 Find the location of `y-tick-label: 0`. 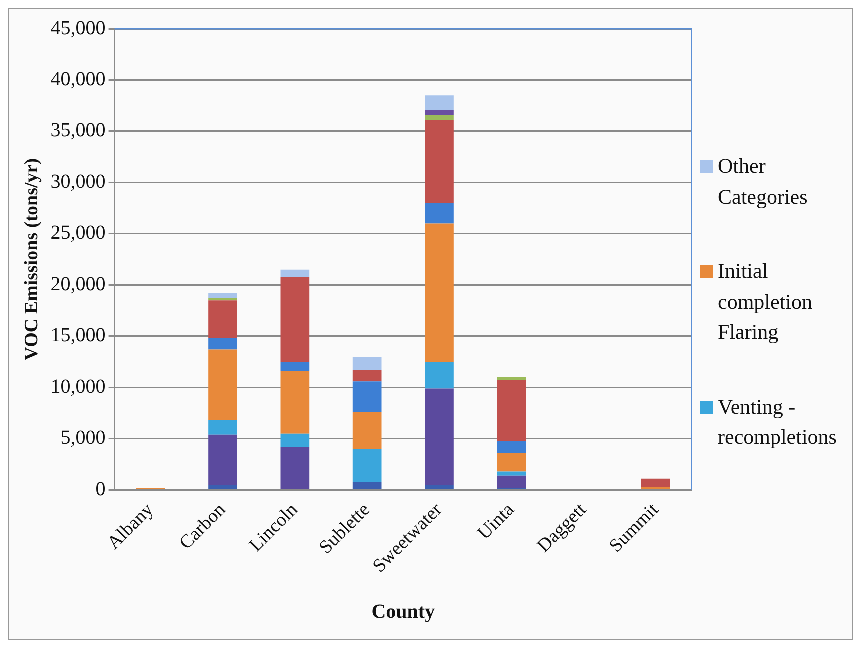

y-tick-label: 0 is located at coordinates (101, 489).